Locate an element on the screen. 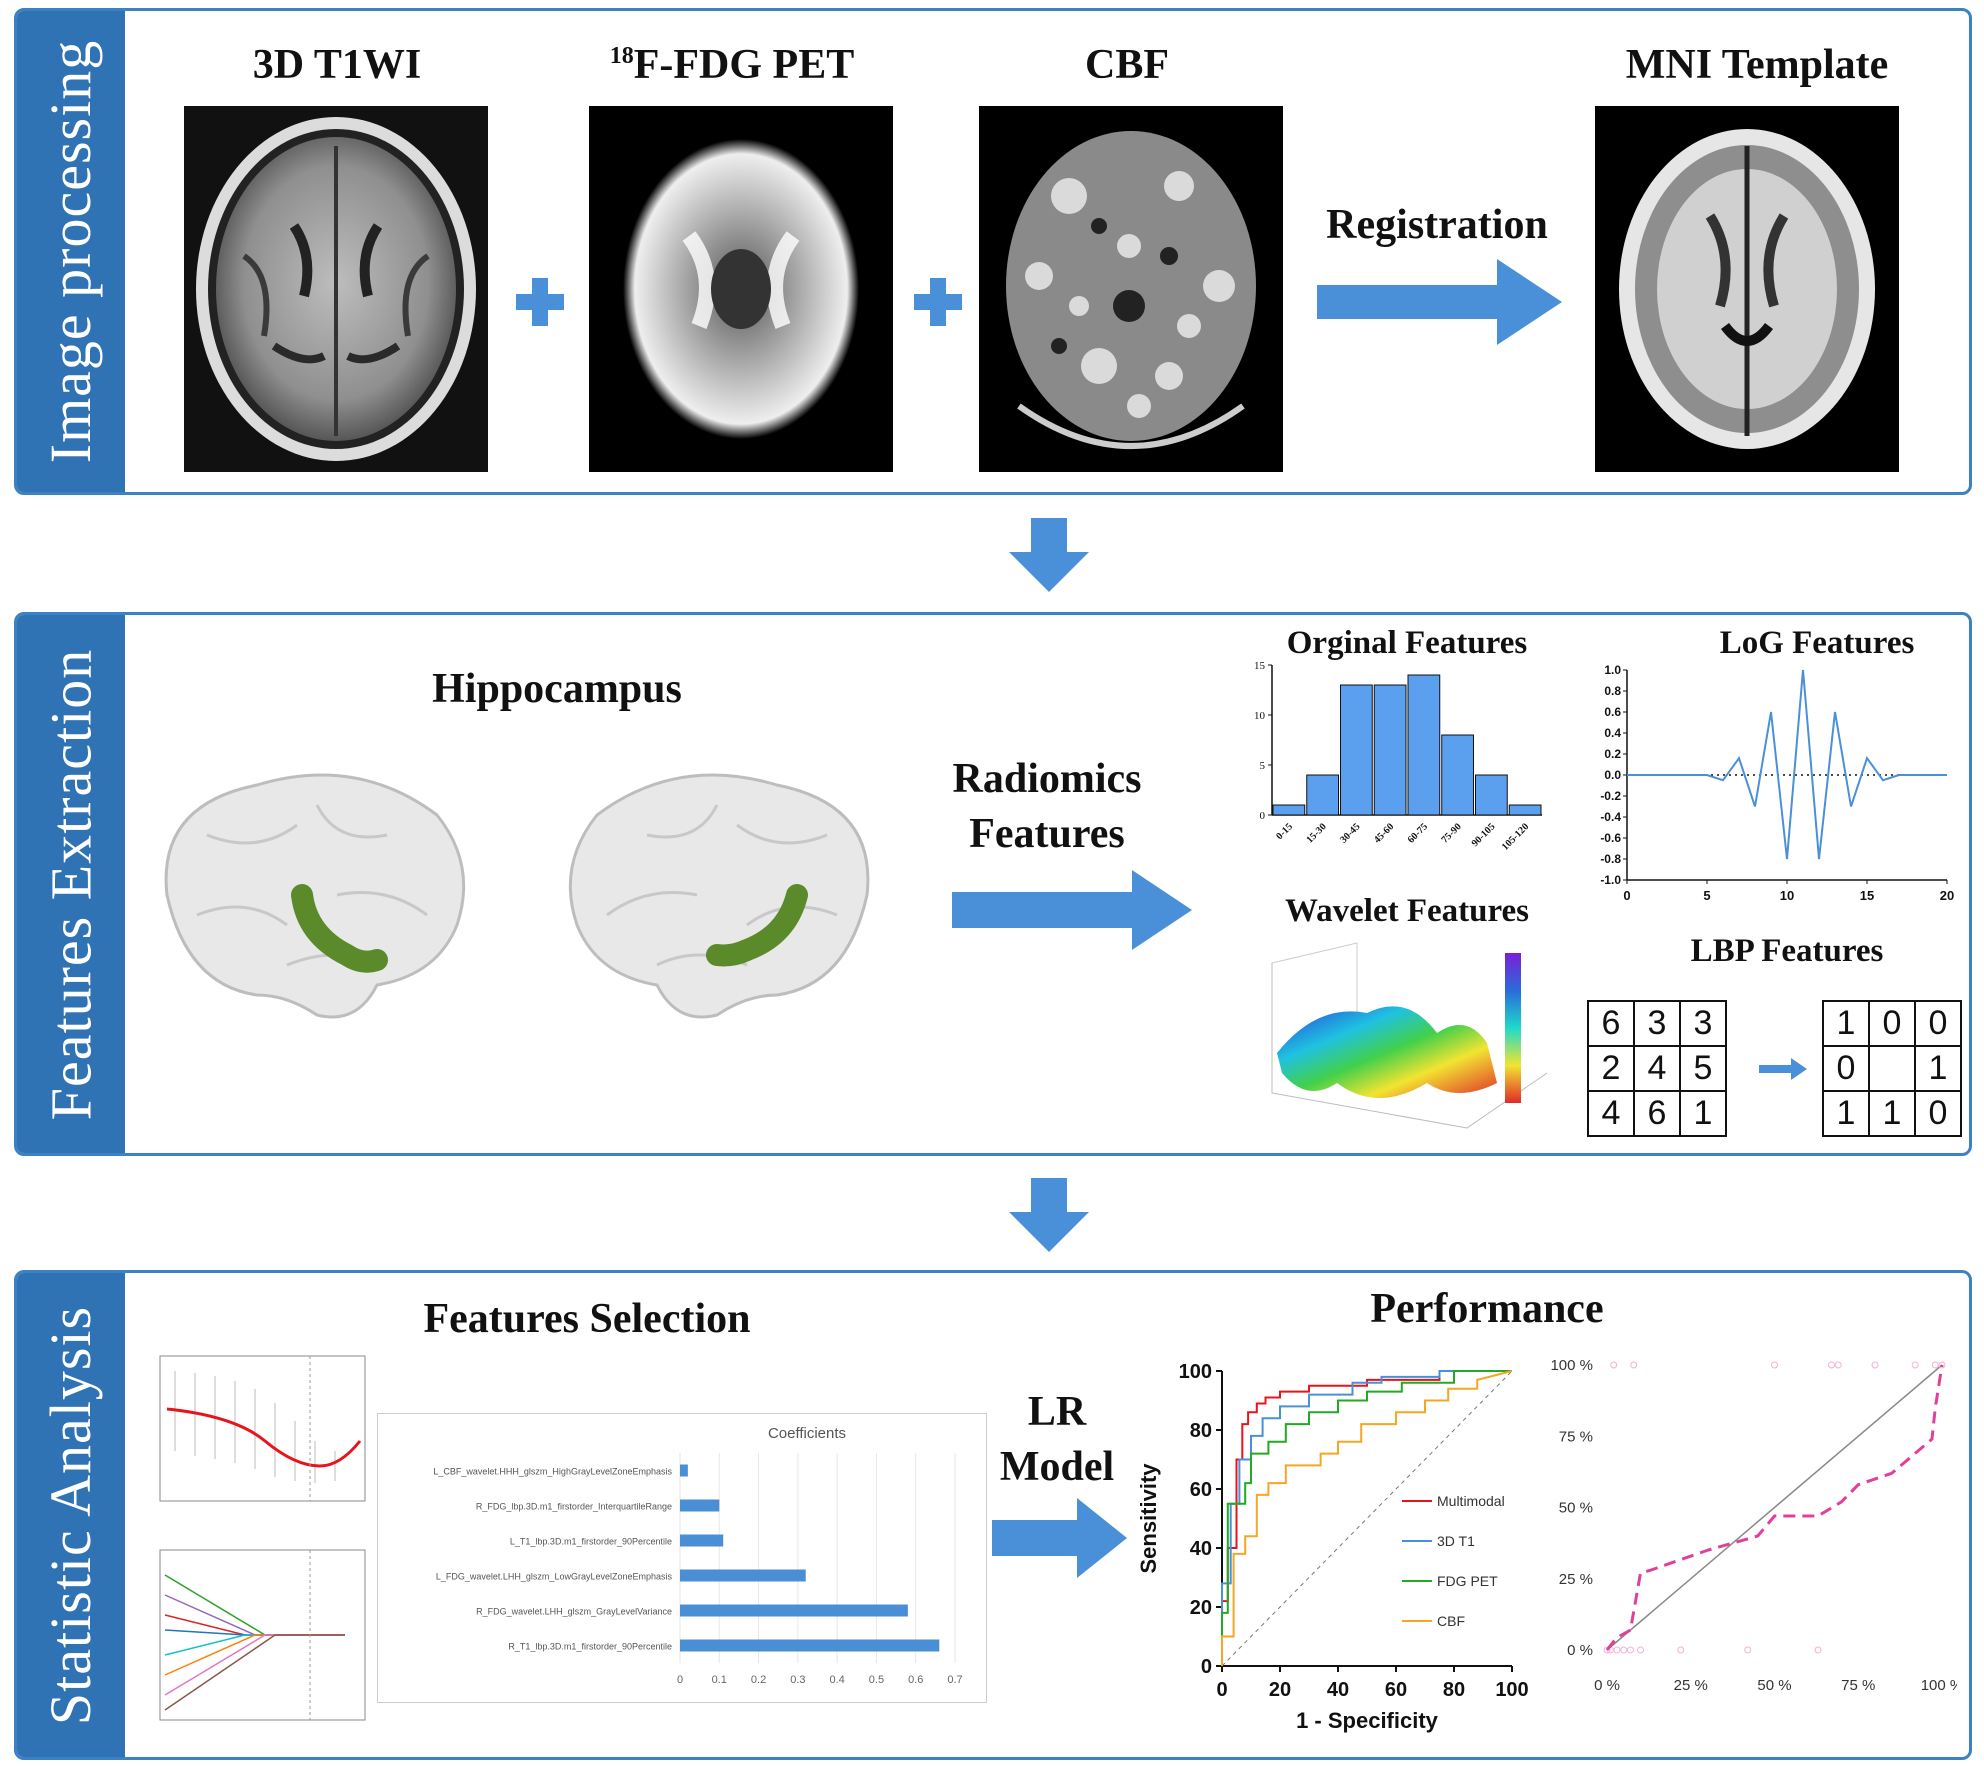 This screenshot has width=1984, height=1766. wavelet-surface-image is located at coordinates (1409, 1035).